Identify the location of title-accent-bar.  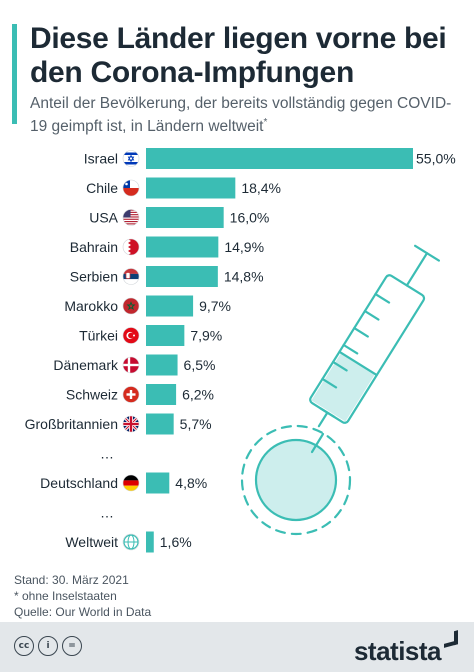
(14, 74).